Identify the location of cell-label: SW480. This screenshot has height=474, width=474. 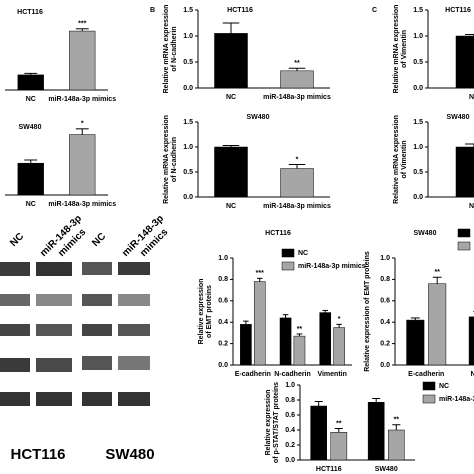
(129, 454).